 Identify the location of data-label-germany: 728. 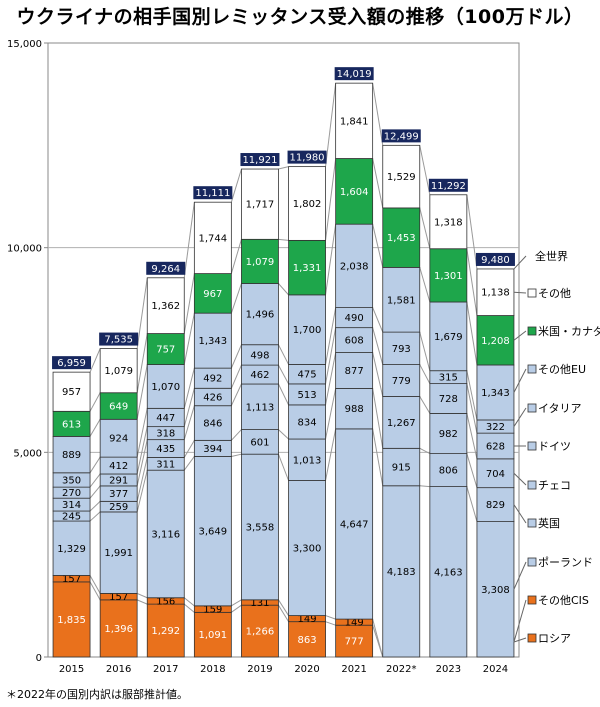
(448, 399).